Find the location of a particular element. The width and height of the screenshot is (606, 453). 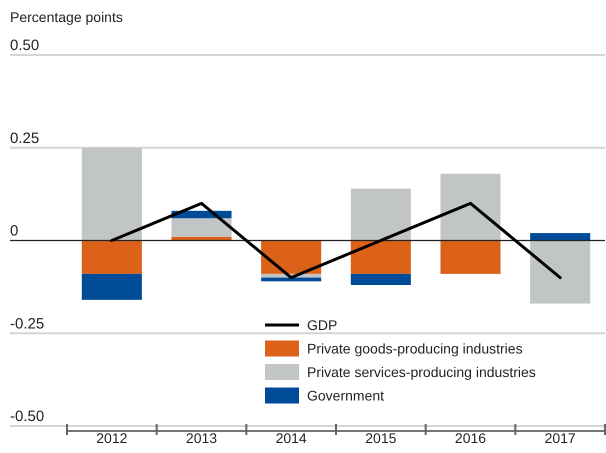

x-tick-label: 2012 is located at coordinates (112, 438).